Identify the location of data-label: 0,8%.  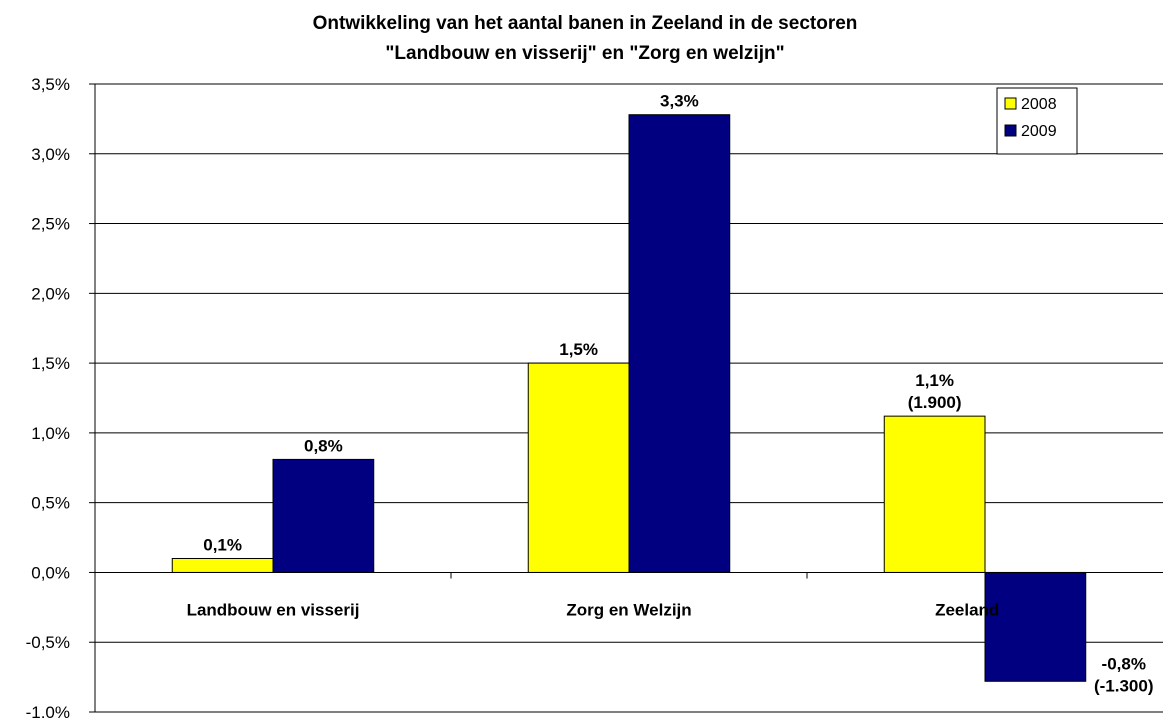
(323, 445).